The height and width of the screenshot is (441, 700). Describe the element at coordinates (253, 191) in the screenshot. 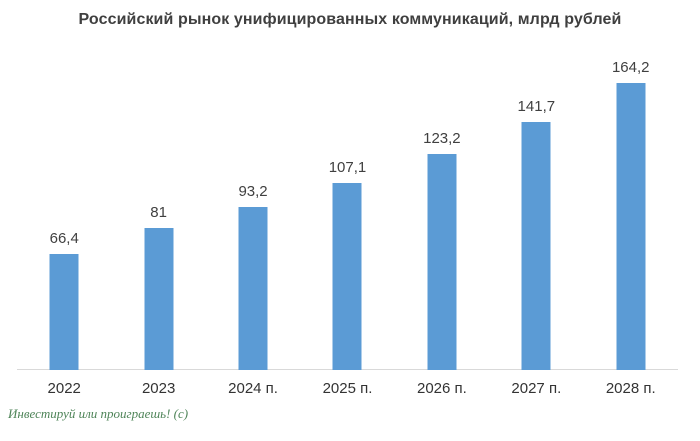

I see `bar-value-label: 93,2` at that location.